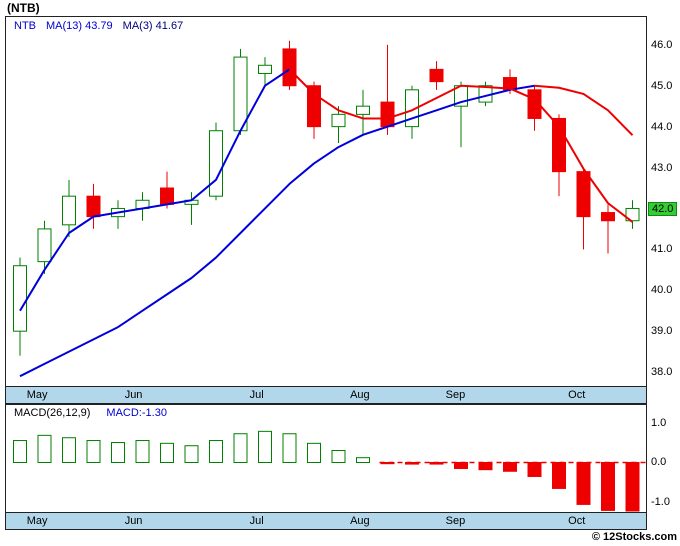  What do you see at coordinates (25, 26) in the screenshot?
I see `legend-symbol: NTB` at bounding box center [25, 26].